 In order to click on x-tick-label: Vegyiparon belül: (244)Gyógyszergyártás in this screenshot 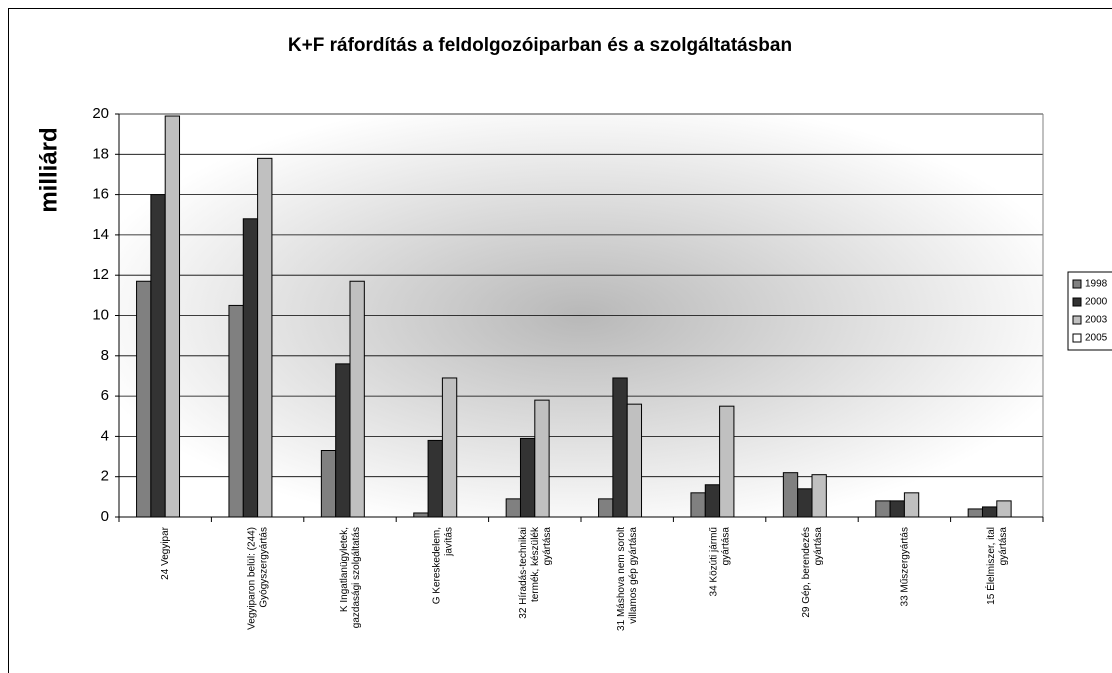, I will do `click(257, 578)`.